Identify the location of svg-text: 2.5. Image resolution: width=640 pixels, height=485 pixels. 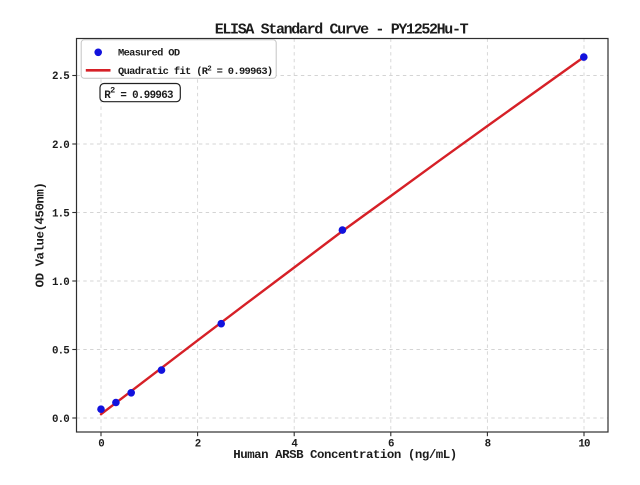
(60, 77).